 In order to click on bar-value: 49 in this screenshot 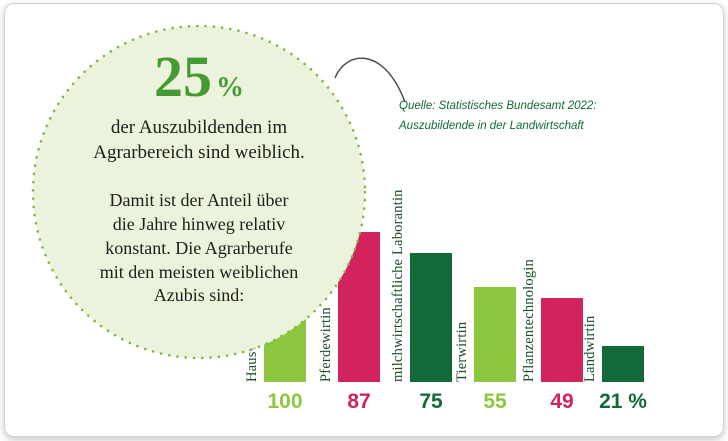, I will do `click(562, 401)`.